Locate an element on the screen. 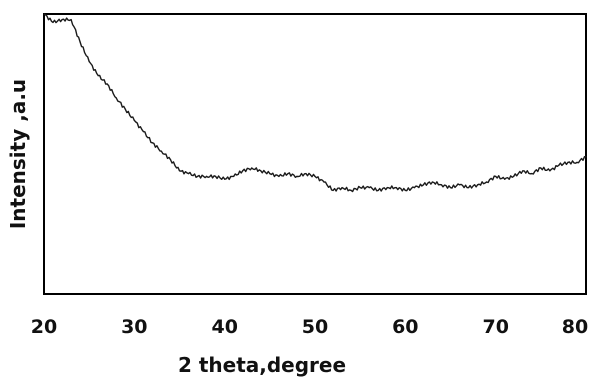 The image size is (589, 381). x-axis-title: 2 theta,degree is located at coordinates (262, 365).